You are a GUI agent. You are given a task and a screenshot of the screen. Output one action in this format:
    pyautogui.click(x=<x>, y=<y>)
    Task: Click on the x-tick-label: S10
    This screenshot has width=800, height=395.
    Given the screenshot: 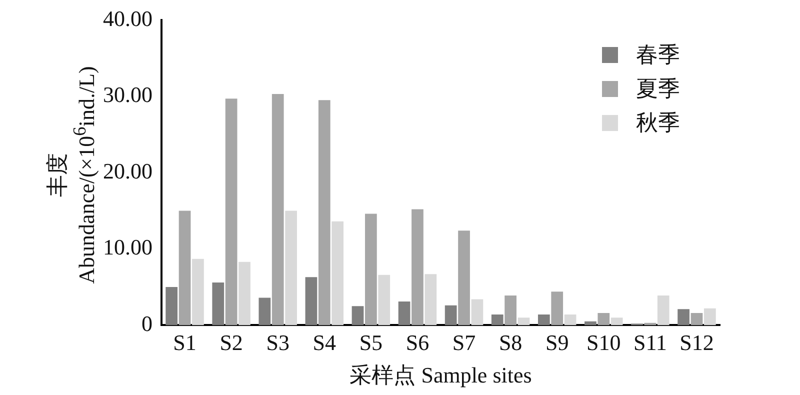 What is the action you would take?
    pyautogui.click(x=603, y=343)
    